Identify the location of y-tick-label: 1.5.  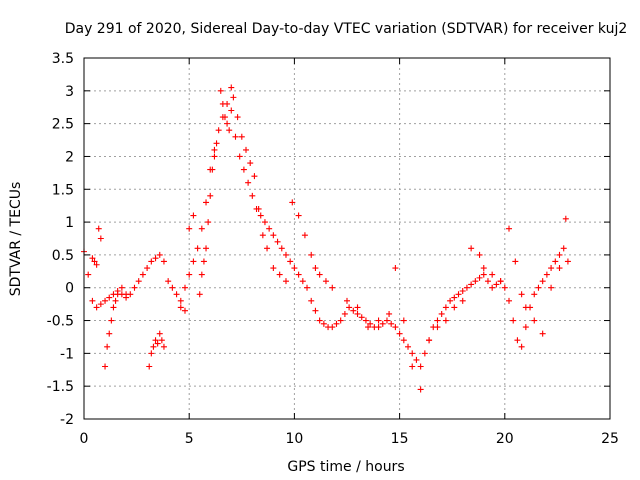
(63, 190).